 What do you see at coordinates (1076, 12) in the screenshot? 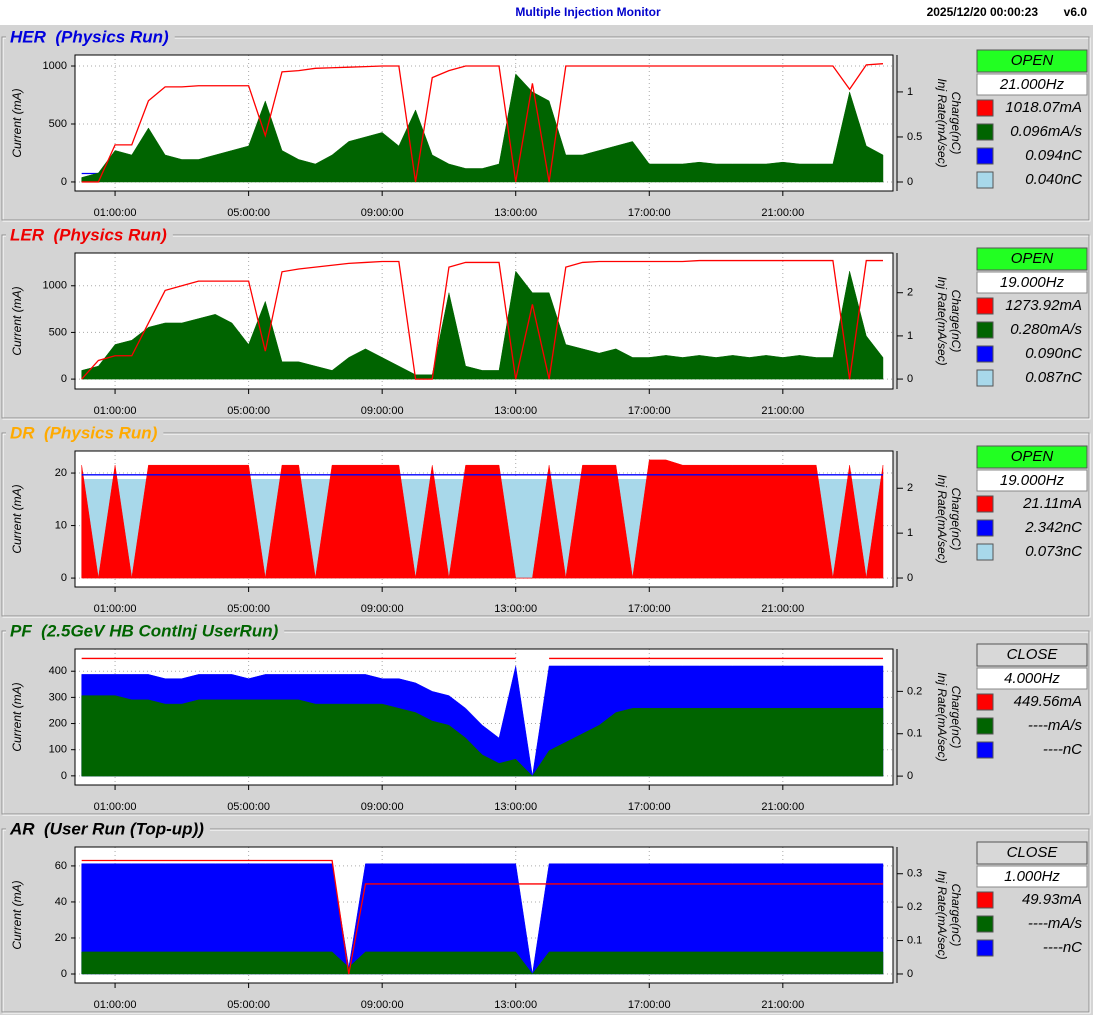
I see `version: v6.0` at bounding box center [1076, 12].